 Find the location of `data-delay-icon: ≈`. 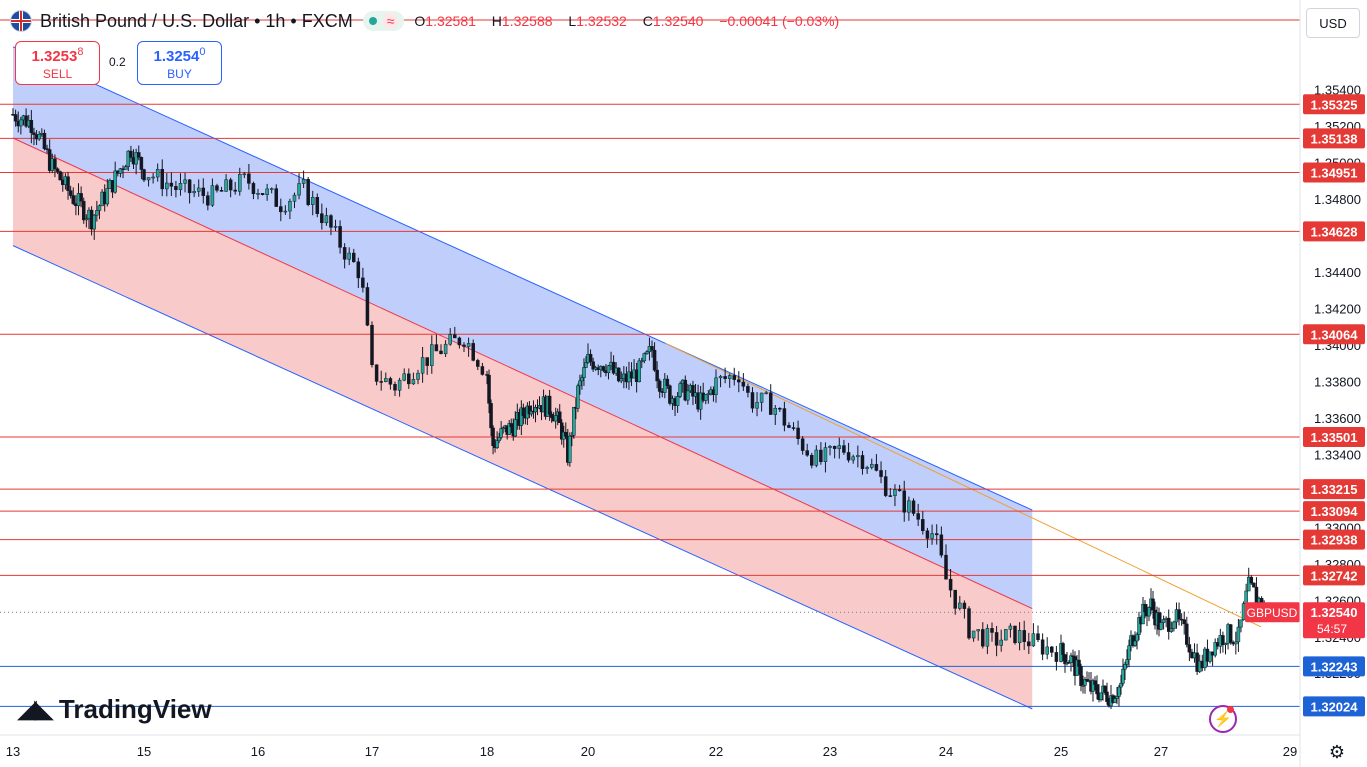

data-delay-icon: ≈ is located at coordinates (390, 21).